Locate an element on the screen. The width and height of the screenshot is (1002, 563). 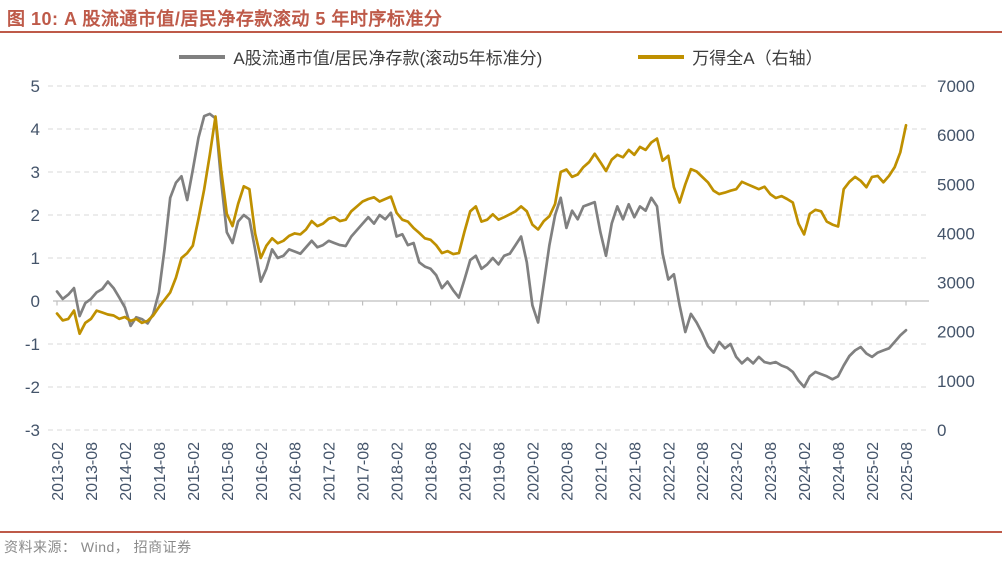
x-axis-tick-label: 2019-08 is located at coordinates (500, 471).